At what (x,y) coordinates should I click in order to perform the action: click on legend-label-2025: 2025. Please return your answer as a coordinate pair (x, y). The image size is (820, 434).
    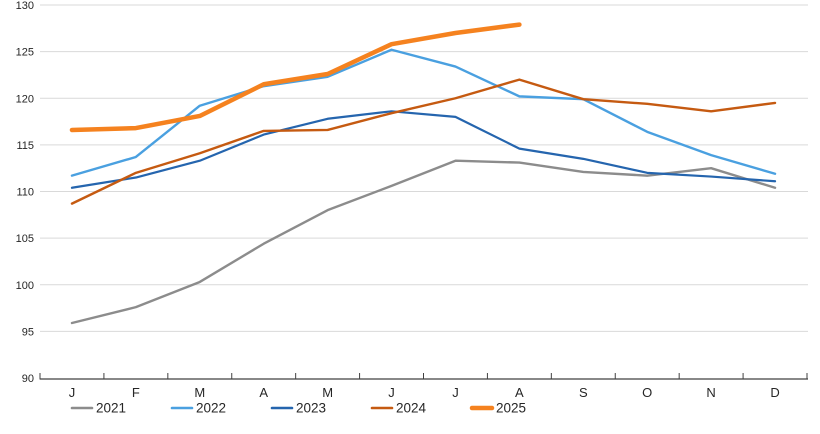
    Looking at the image, I should click on (511, 408).